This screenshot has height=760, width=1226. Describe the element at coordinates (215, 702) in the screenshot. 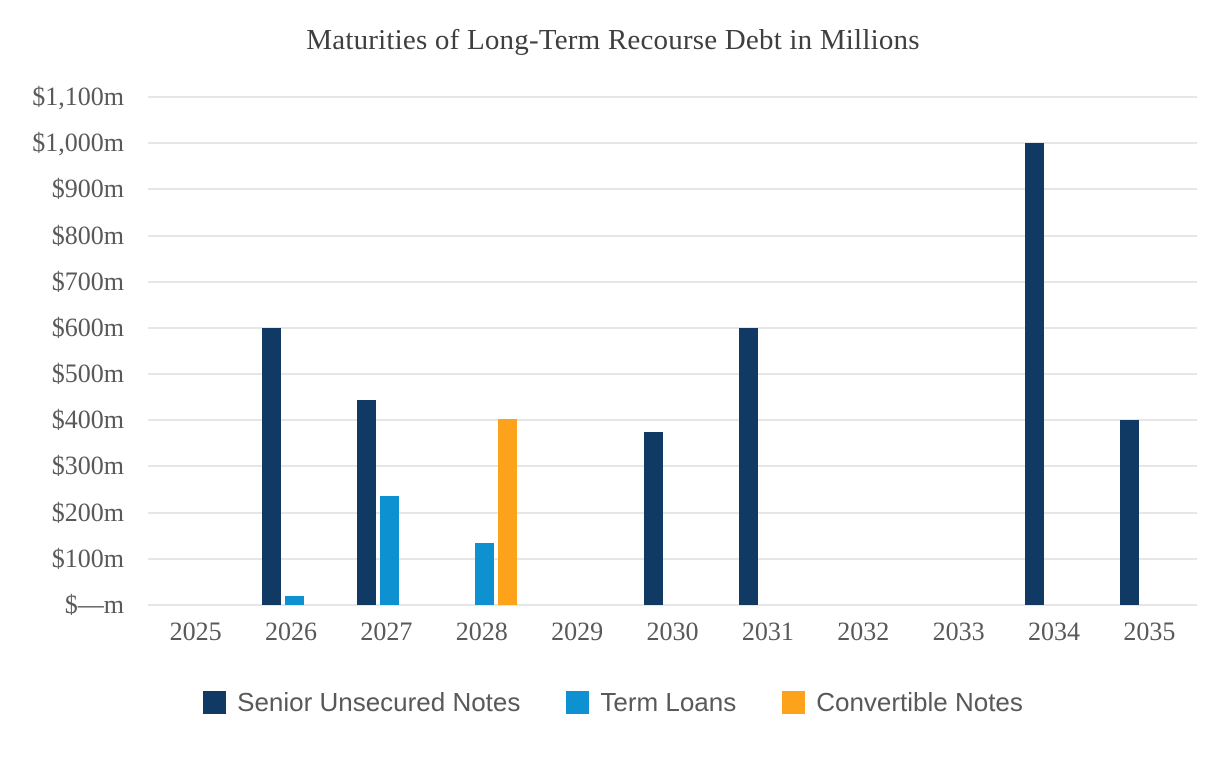

I see `legend-swatch-senior-unsecured-notes` at that location.